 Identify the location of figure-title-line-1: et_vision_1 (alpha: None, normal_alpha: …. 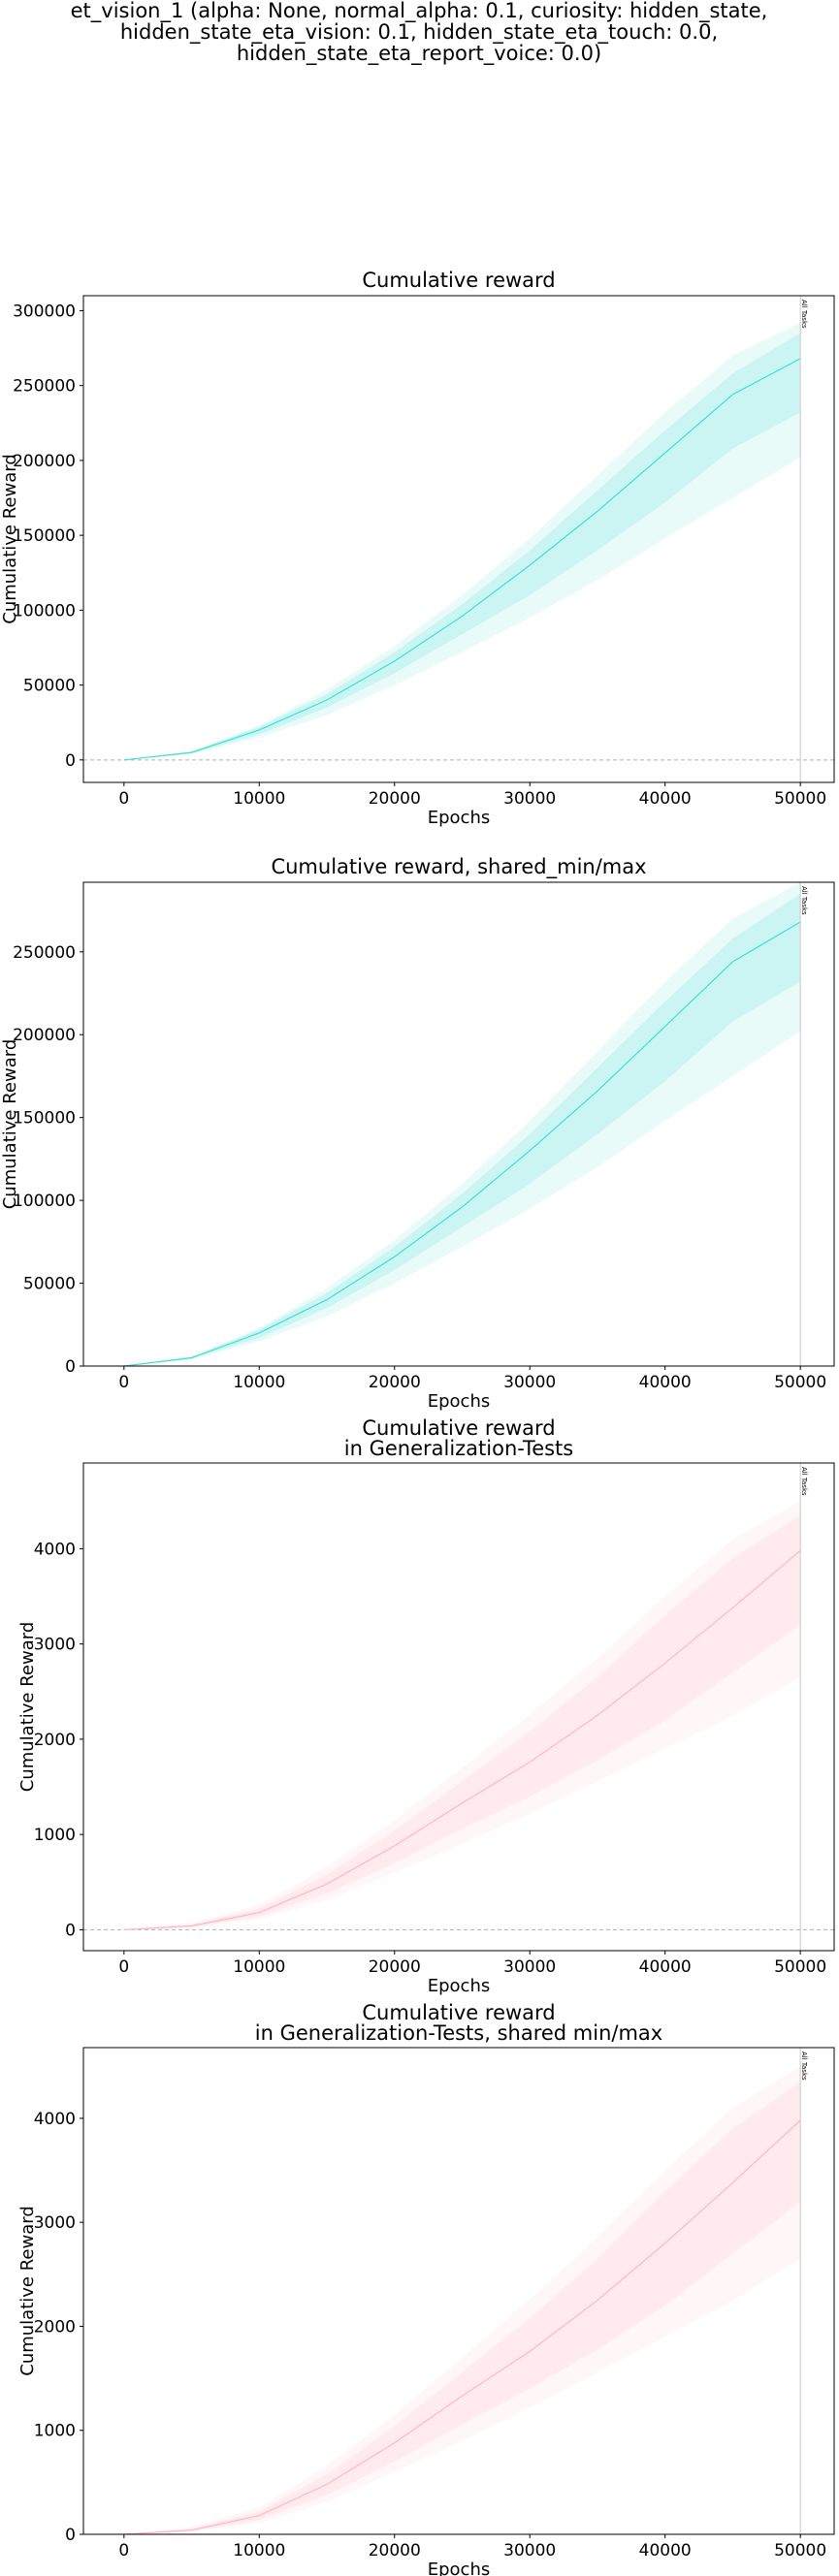
(419, 12).